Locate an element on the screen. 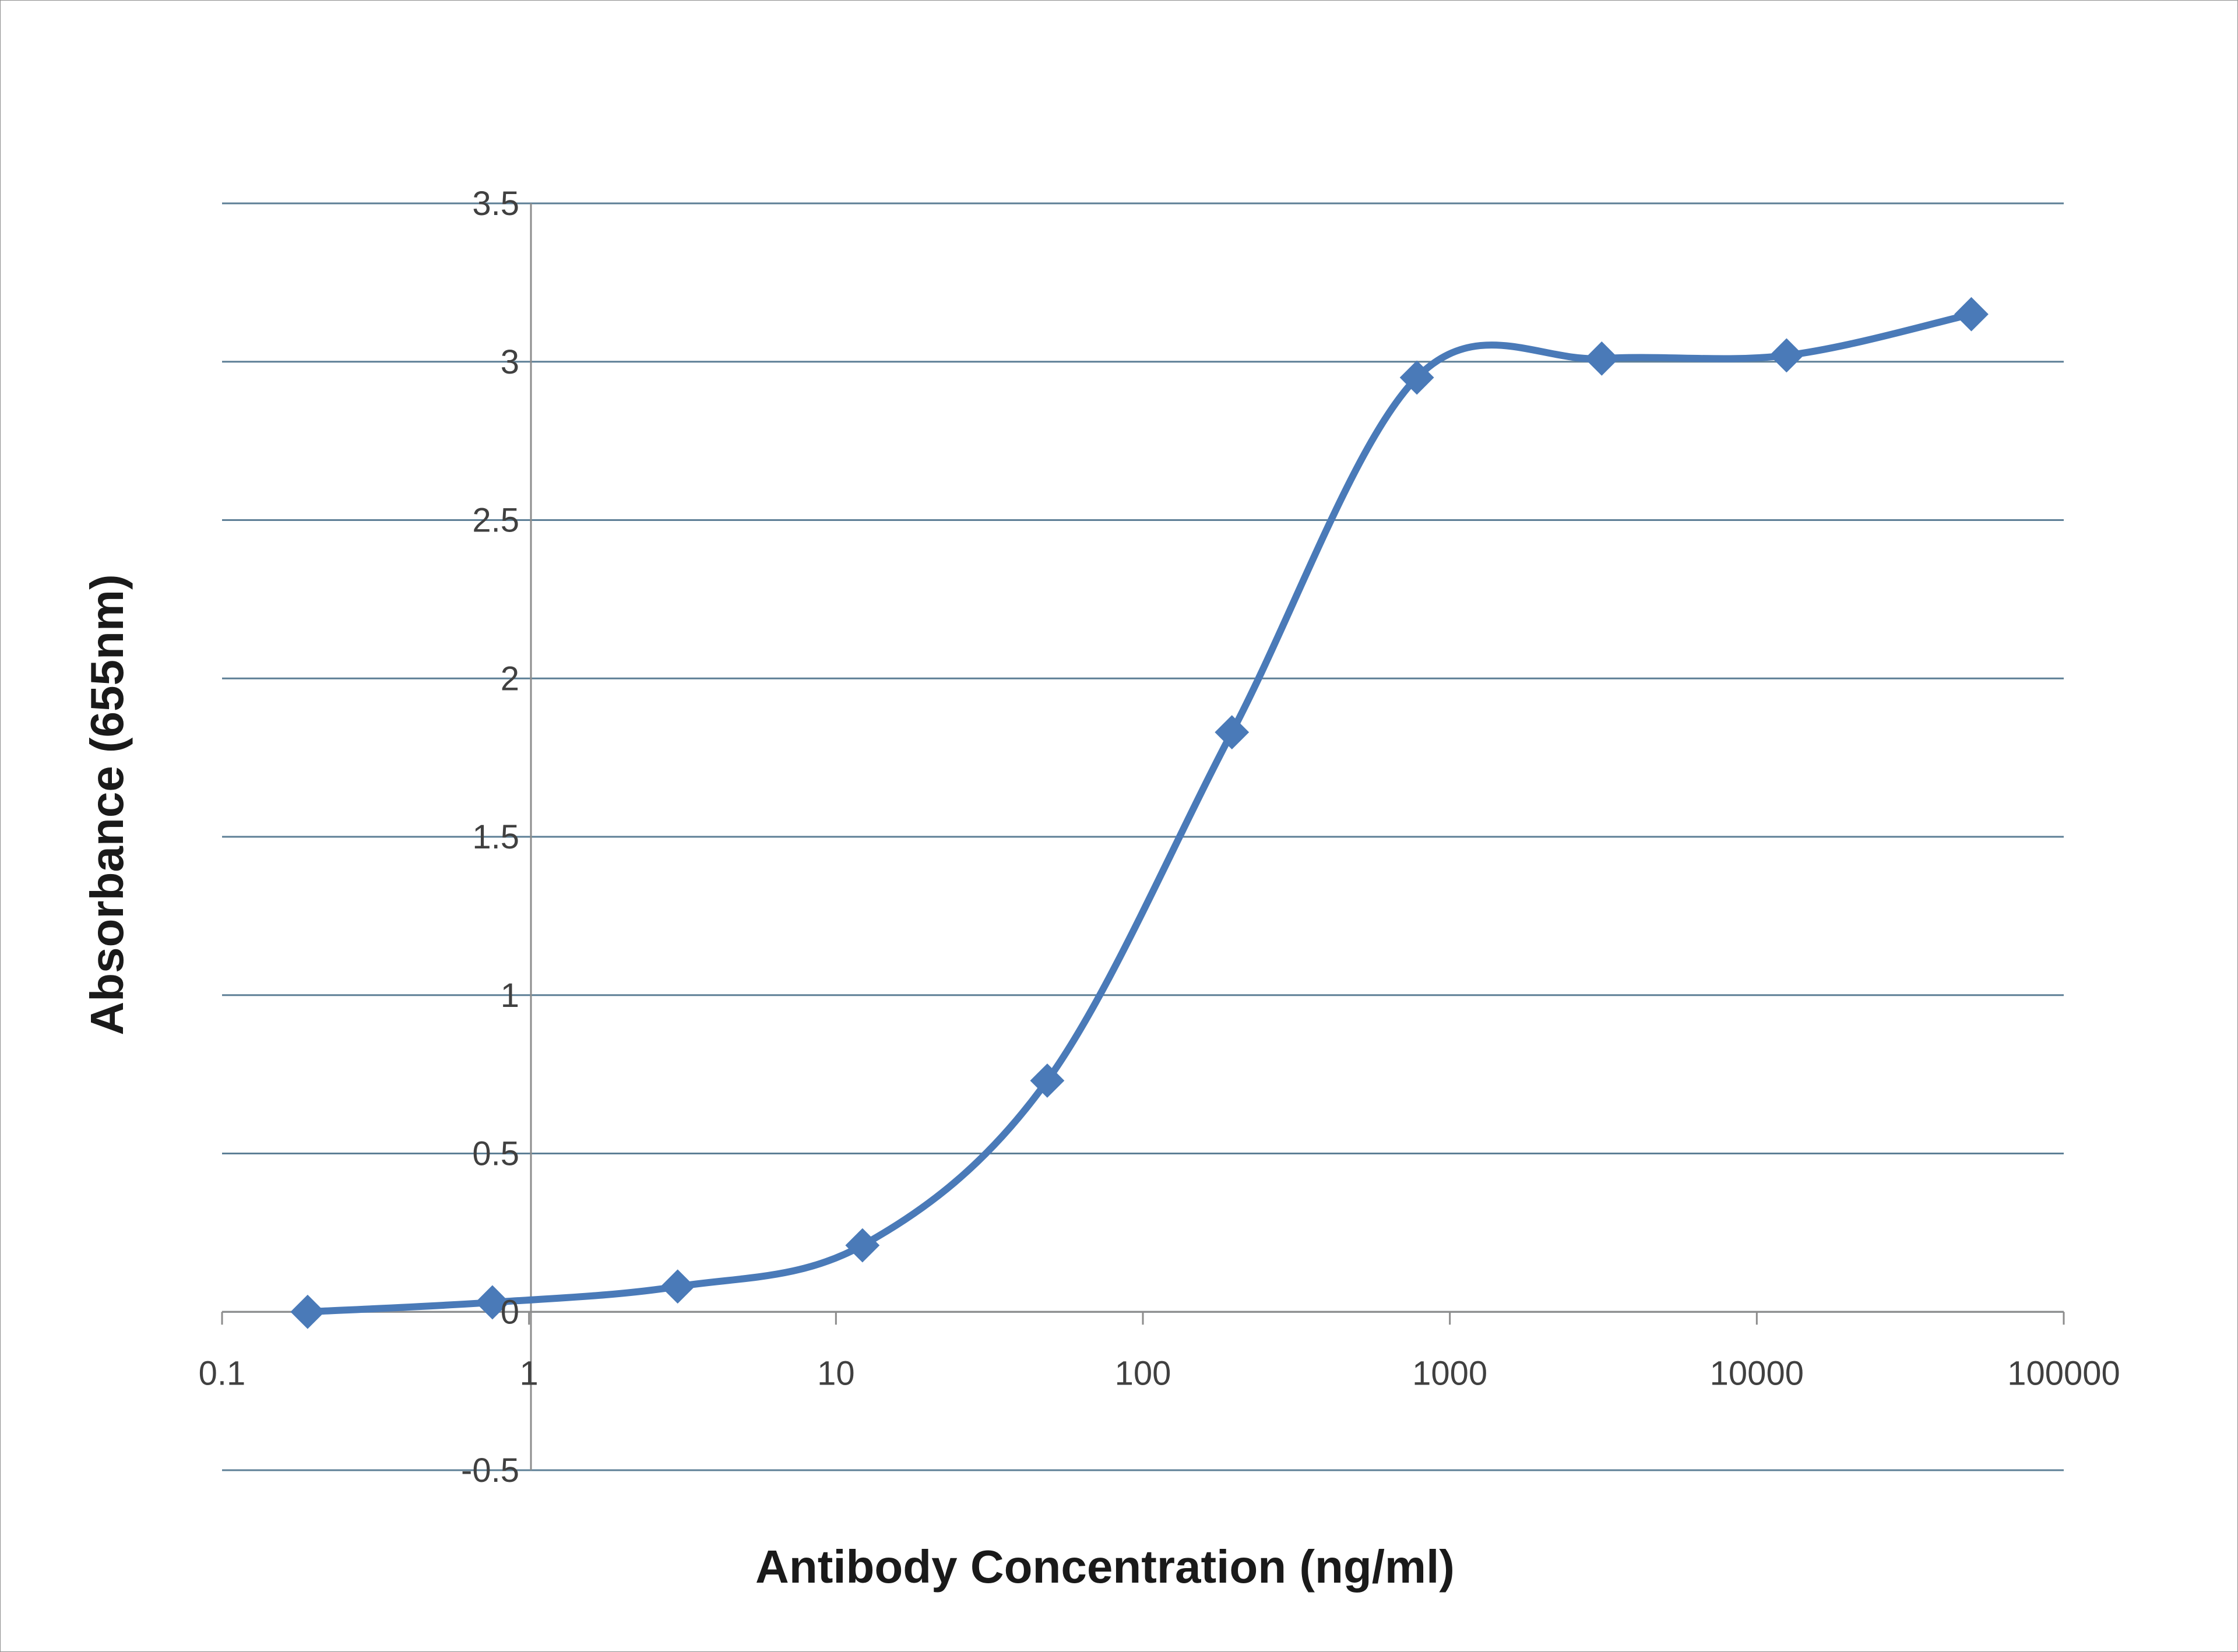 The image size is (2238, 1652). y-tick-label: 1.5 is located at coordinates (495, 837).